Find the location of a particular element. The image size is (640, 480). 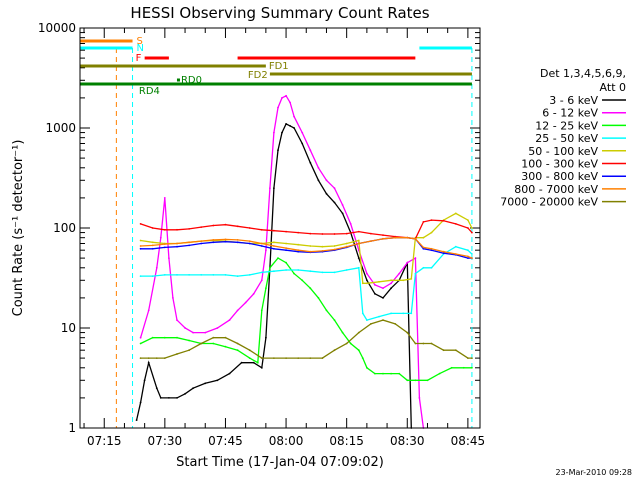

legend-entry-label: 7000 - 20000 keV is located at coordinates (549, 202).